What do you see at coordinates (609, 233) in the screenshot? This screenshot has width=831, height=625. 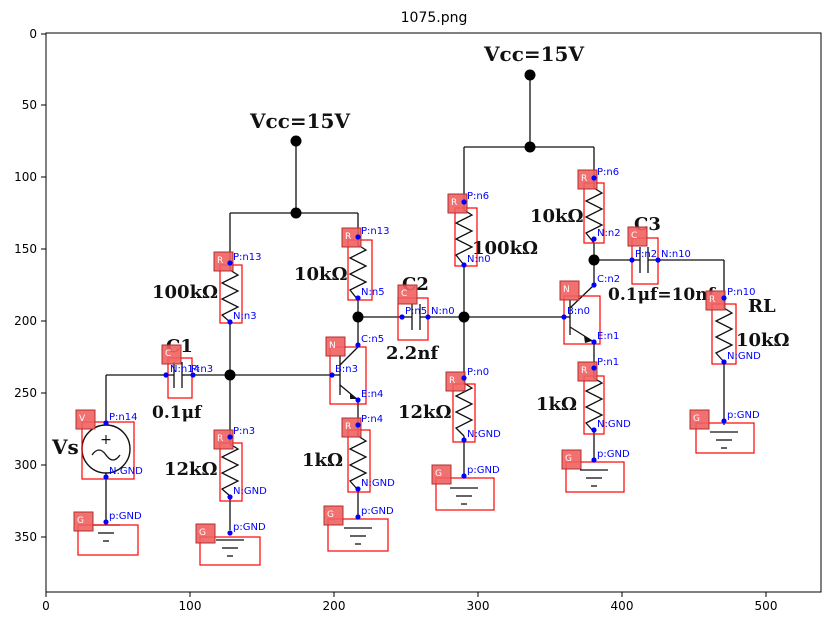 I see `pin-label: N:n2` at bounding box center [609, 233].